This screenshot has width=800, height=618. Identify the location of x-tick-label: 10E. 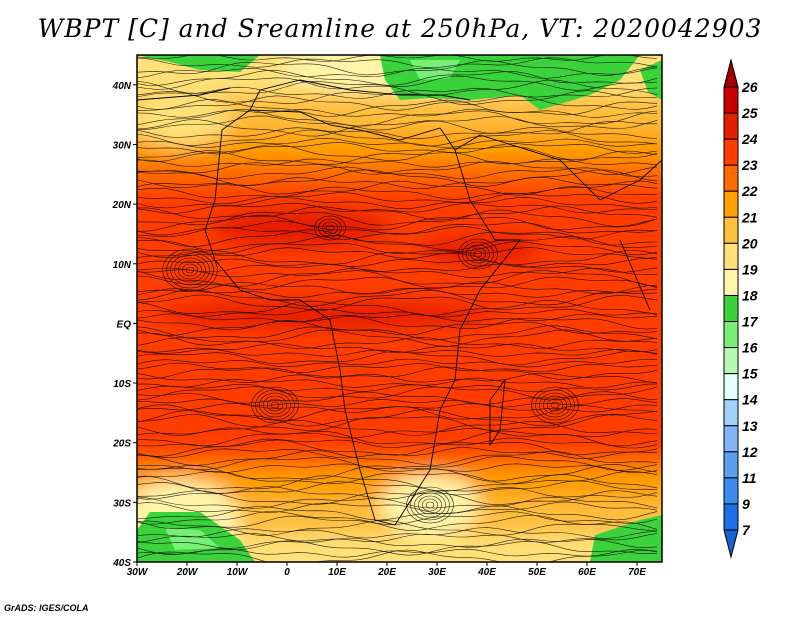
(337, 572).